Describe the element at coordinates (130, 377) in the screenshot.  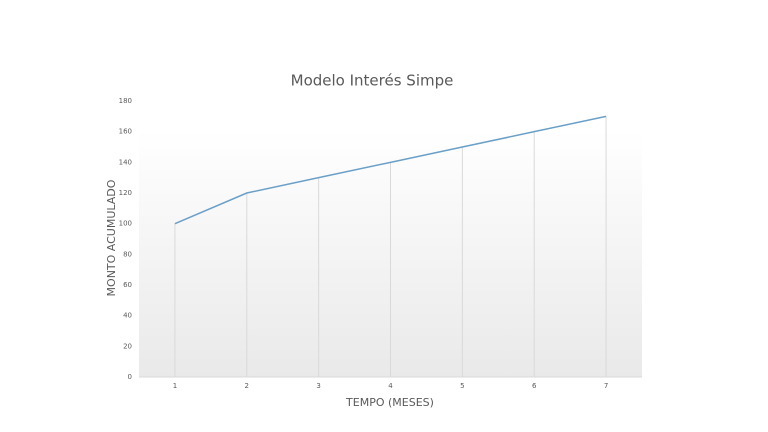
I see `y-tick-label: 0` at that location.